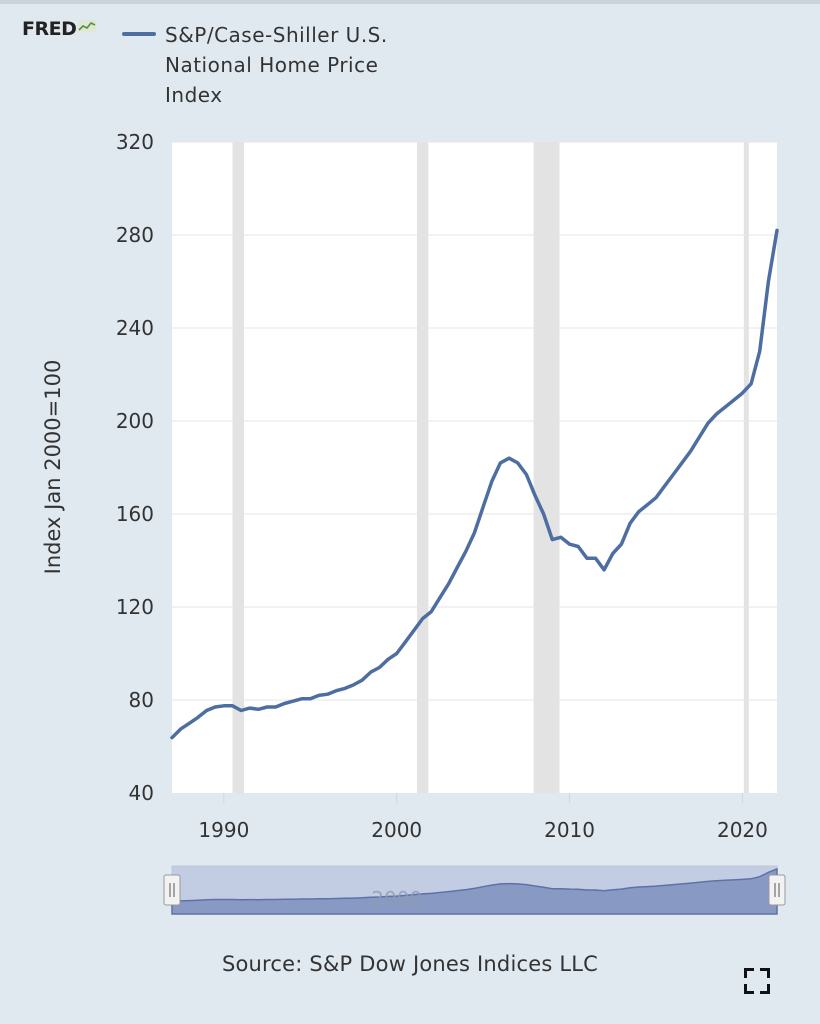 The image size is (820, 1024). Describe the element at coordinates (172, 890) in the screenshot. I see `navigator-handle-left` at that location.